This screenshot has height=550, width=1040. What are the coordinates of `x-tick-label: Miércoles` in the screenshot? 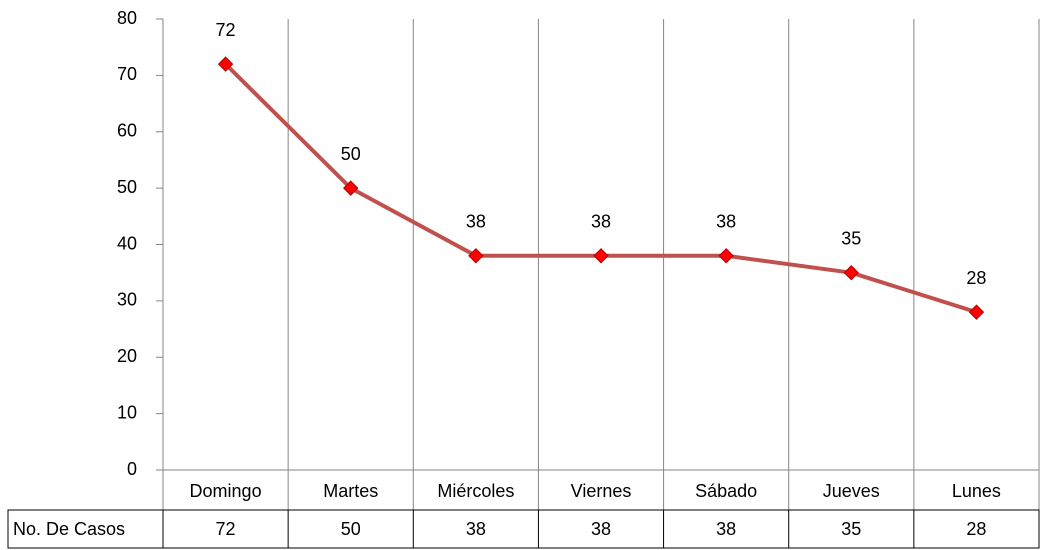 It's located at (475, 491).